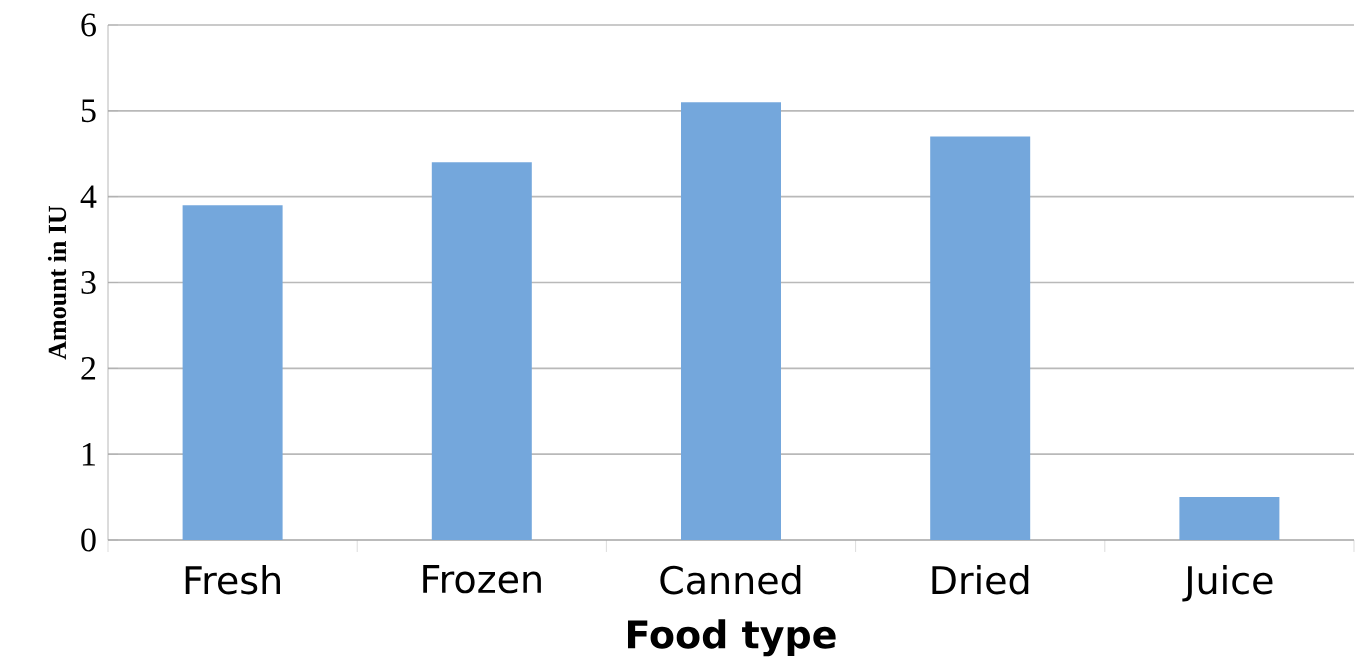 Image resolution: width=1355 pixels, height=668 pixels. I want to click on y-axis-title: Amount in IU, so click(57, 282).